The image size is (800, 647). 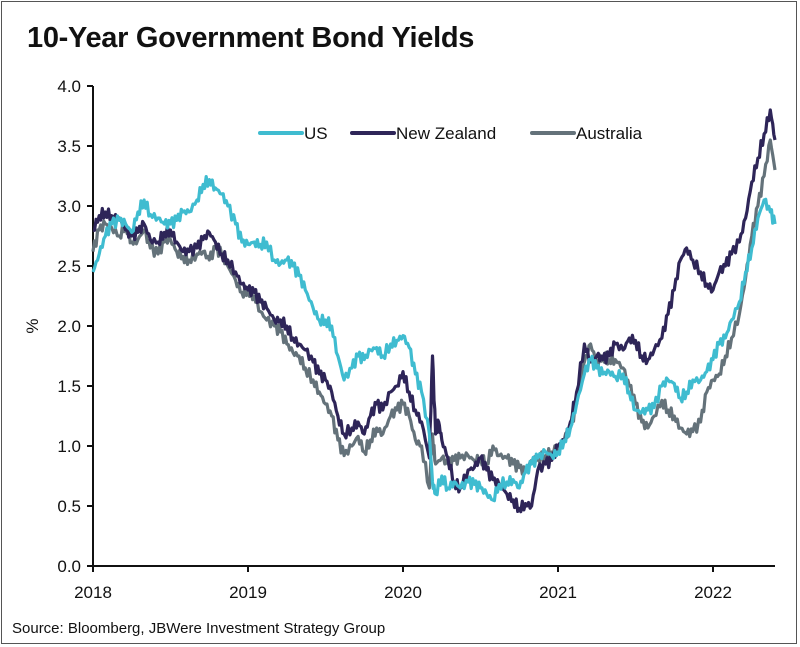 I want to click on x-tick-label: 2018, so click(x=93, y=592).